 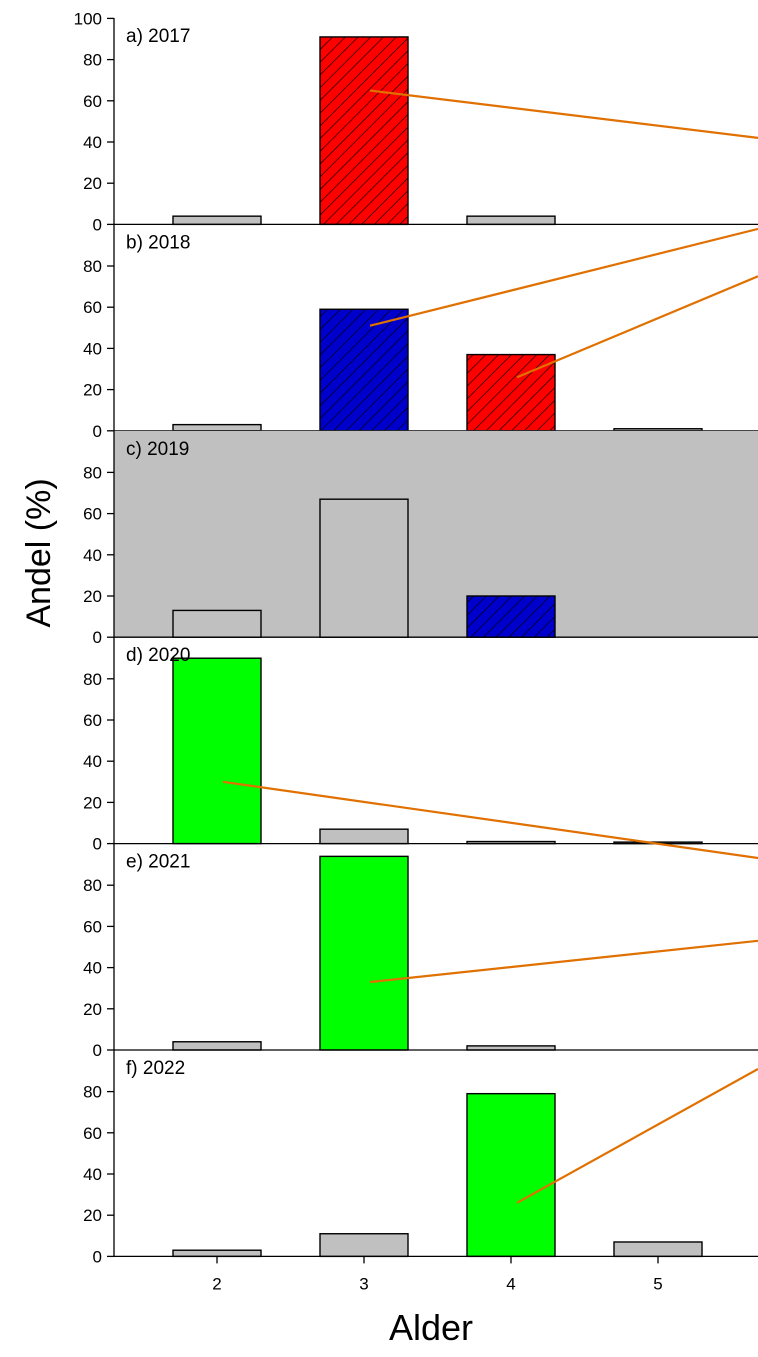 What do you see at coordinates (155, 1068) in the screenshot?
I see `panel-label: f) 2022` at bounding box center [155, 1068].